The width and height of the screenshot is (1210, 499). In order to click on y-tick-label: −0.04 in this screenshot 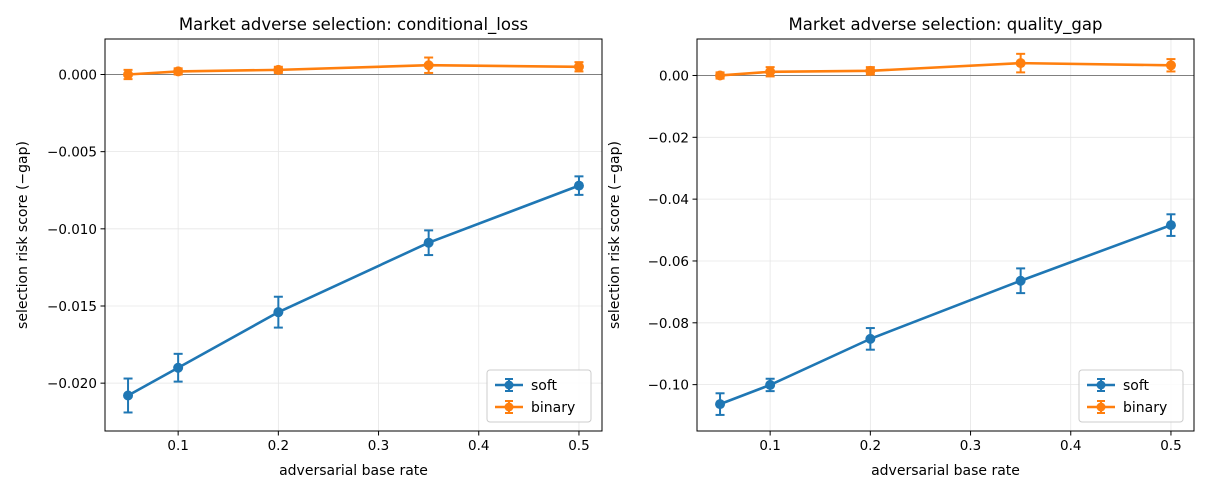, I will do `click(668, 200)`.